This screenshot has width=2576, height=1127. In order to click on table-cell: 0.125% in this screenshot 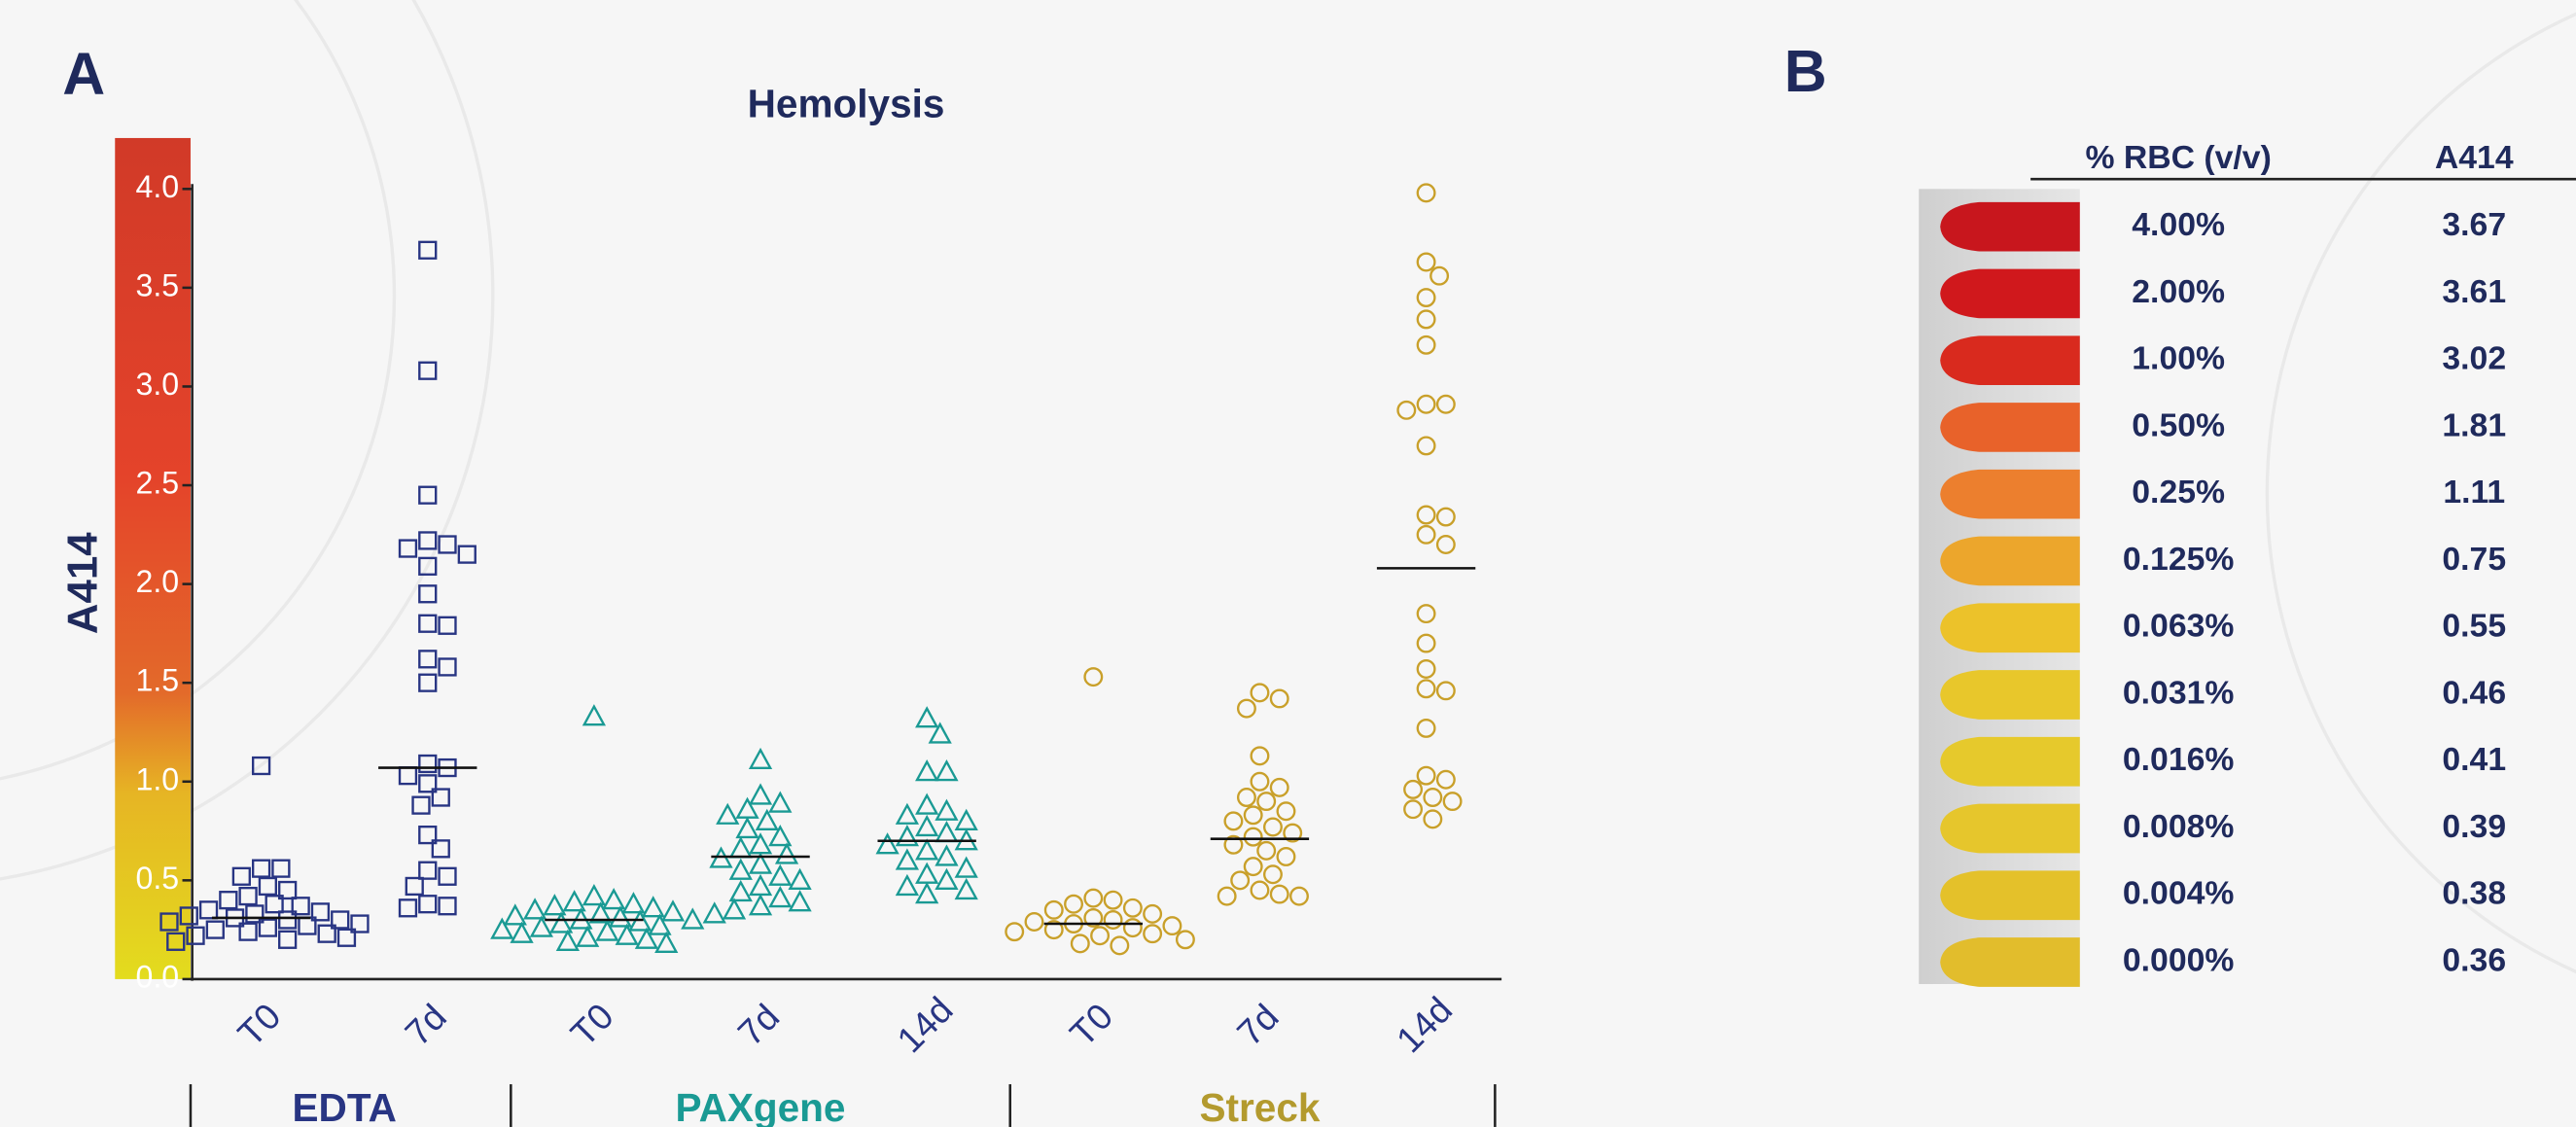, I will do `click(2179, 560)`.